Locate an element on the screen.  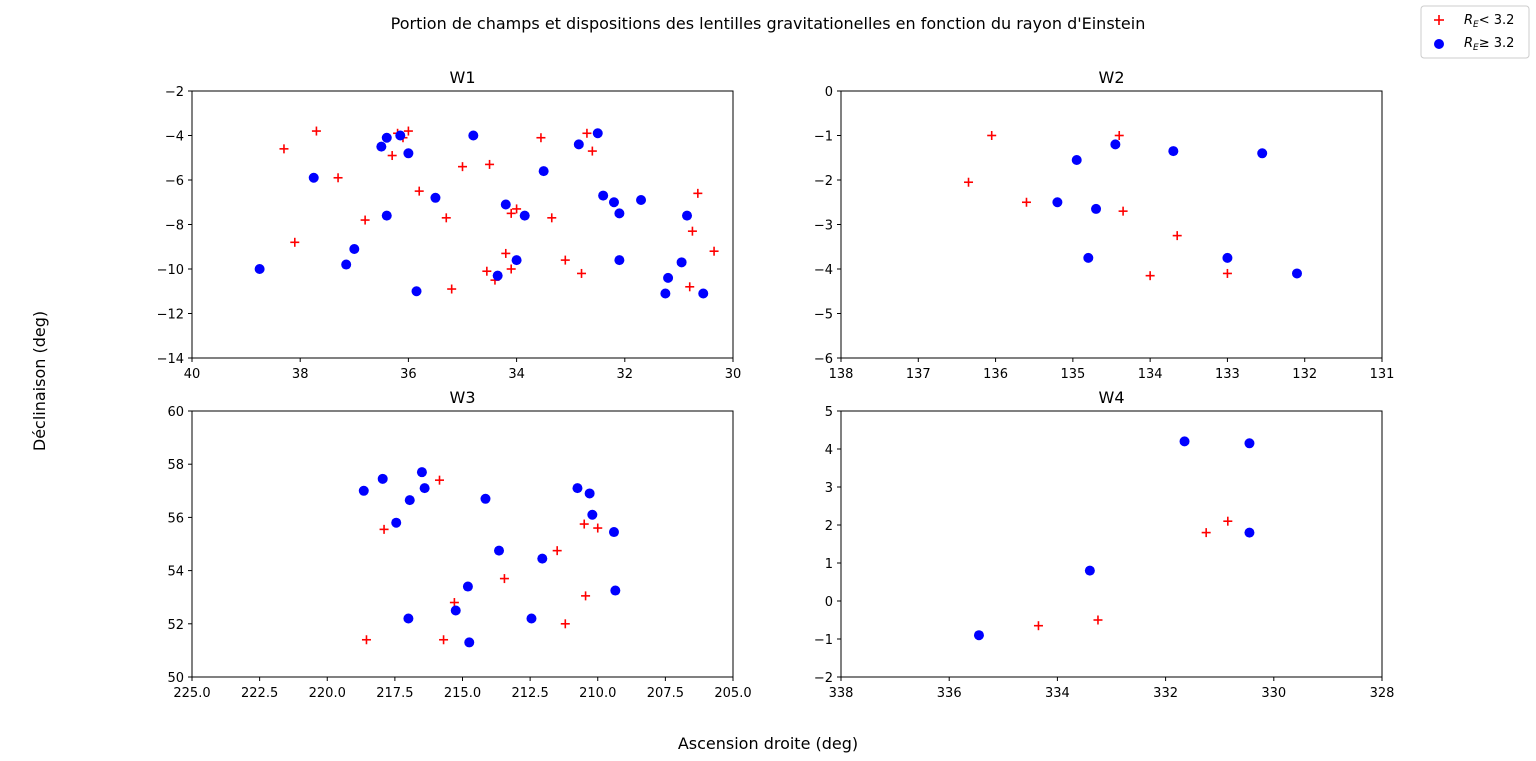
x-tick-label: 330 is located at coordinates (1273, 693).